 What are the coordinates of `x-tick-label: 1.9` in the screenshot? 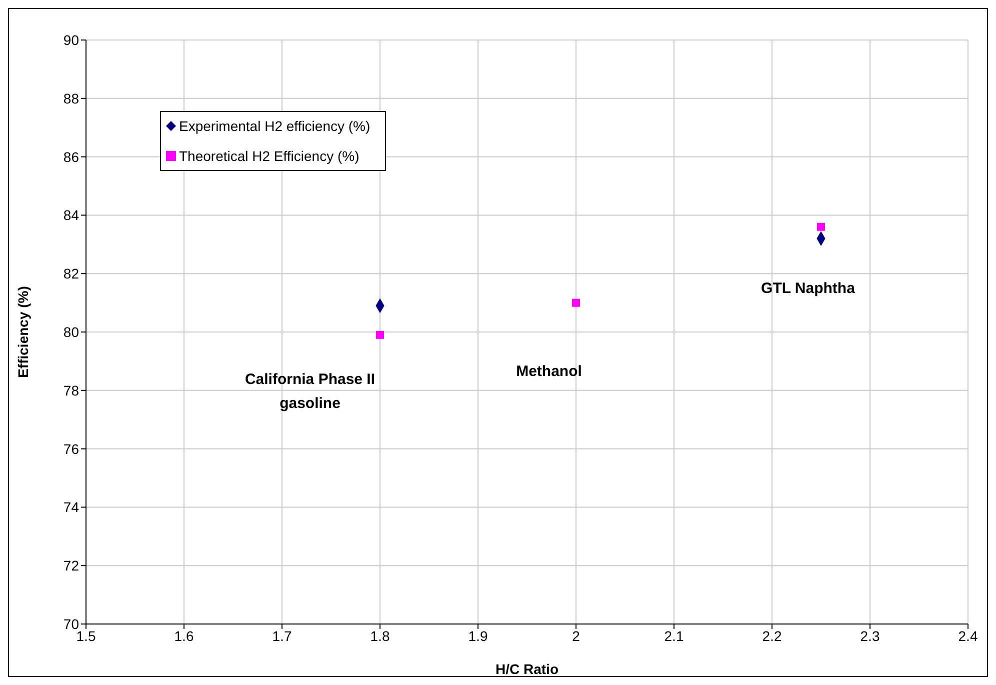 It's located at (478, 636).